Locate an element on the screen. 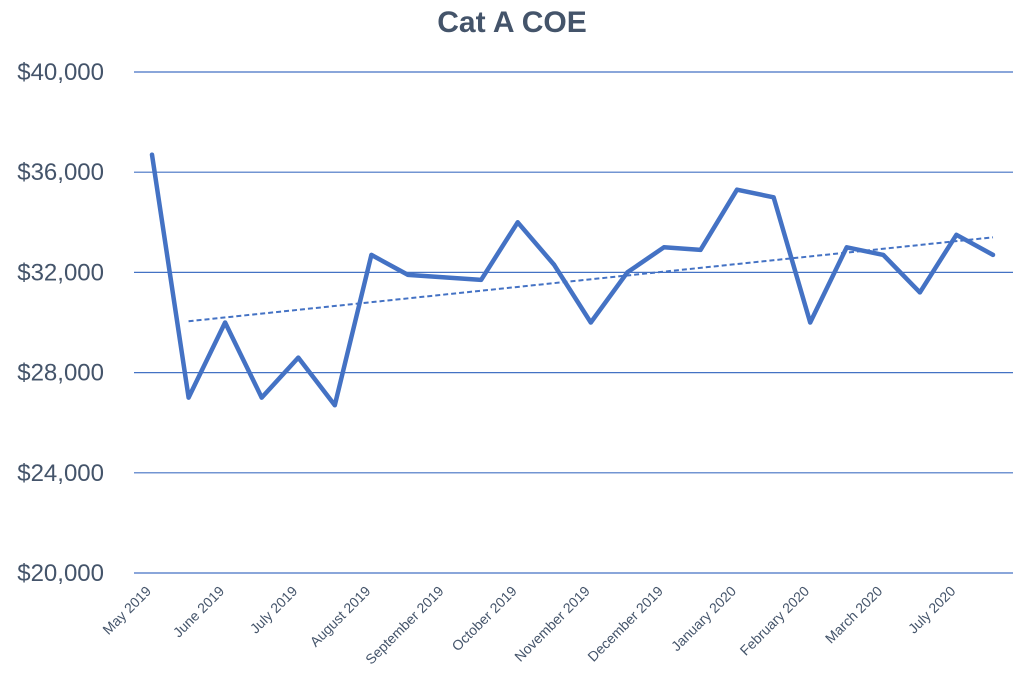 The height and width of the screenshot is (683, 1024). y-tick-label: $36,000 is located at coordinates (60, 172).